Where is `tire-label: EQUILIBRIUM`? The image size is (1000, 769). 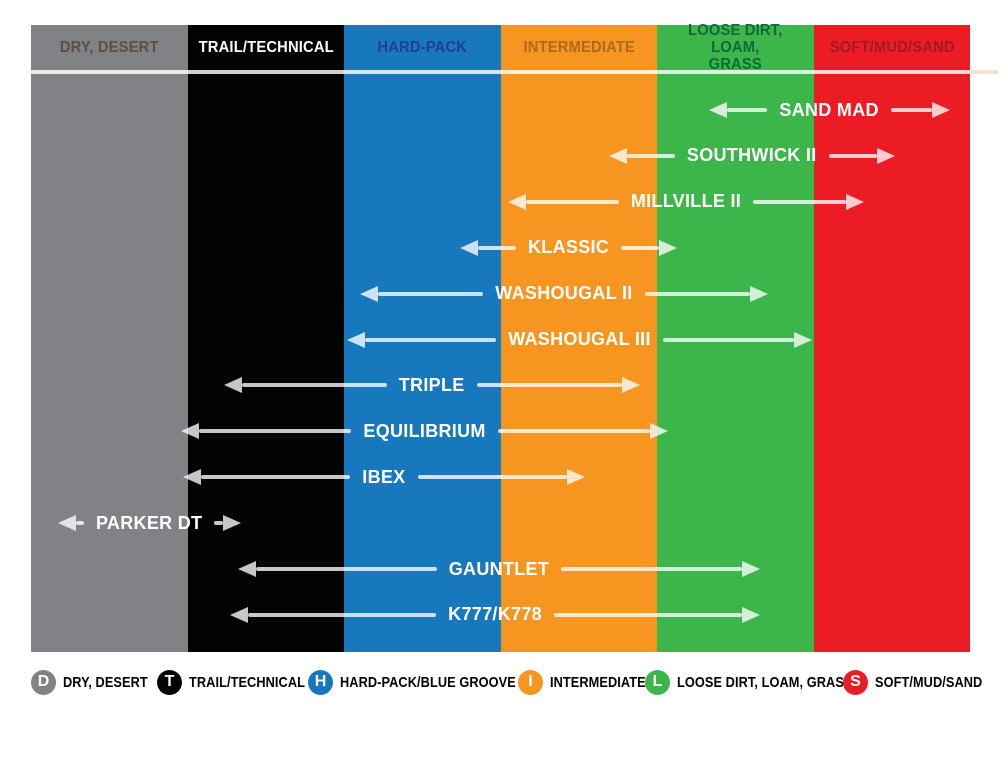
tire-label: EQUILIBRIUM is located at coordinates (424, 430).